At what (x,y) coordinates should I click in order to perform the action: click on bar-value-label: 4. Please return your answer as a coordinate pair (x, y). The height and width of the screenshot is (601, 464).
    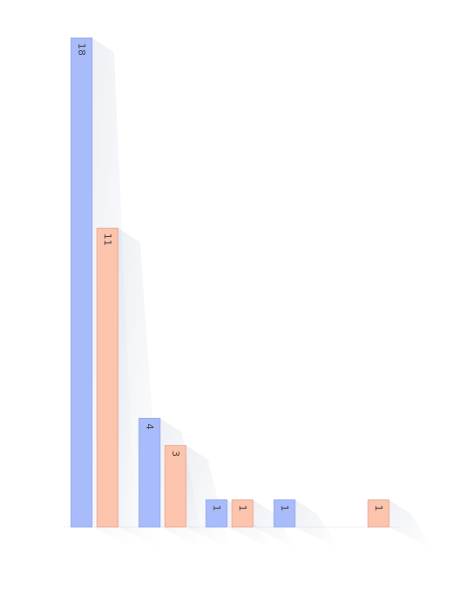
    Looking at the image, I should click on (149, 426).